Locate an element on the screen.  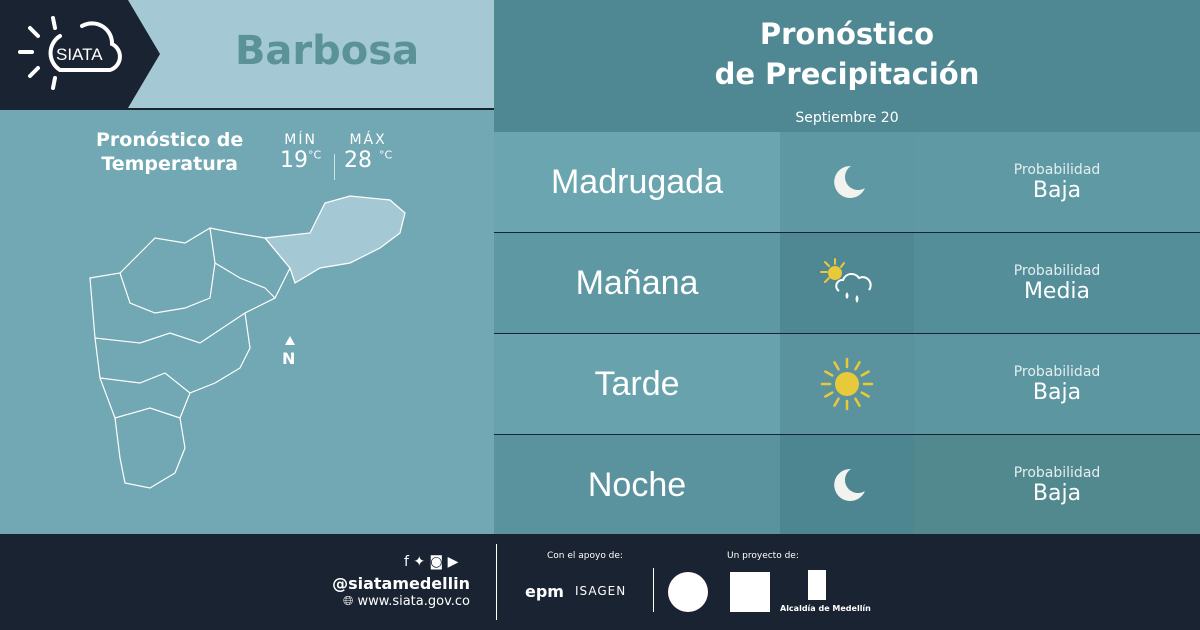
social-icons: f ✦ ◙ ▶ is located at coordinates (431, 562).